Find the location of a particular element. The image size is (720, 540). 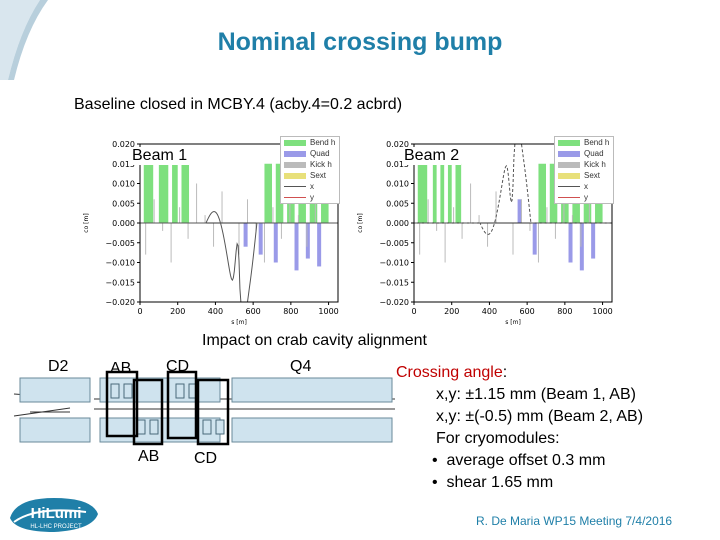

hilumi-logo: HiLumi HL-LHC PROJECT is located at coordinates (54, 515).